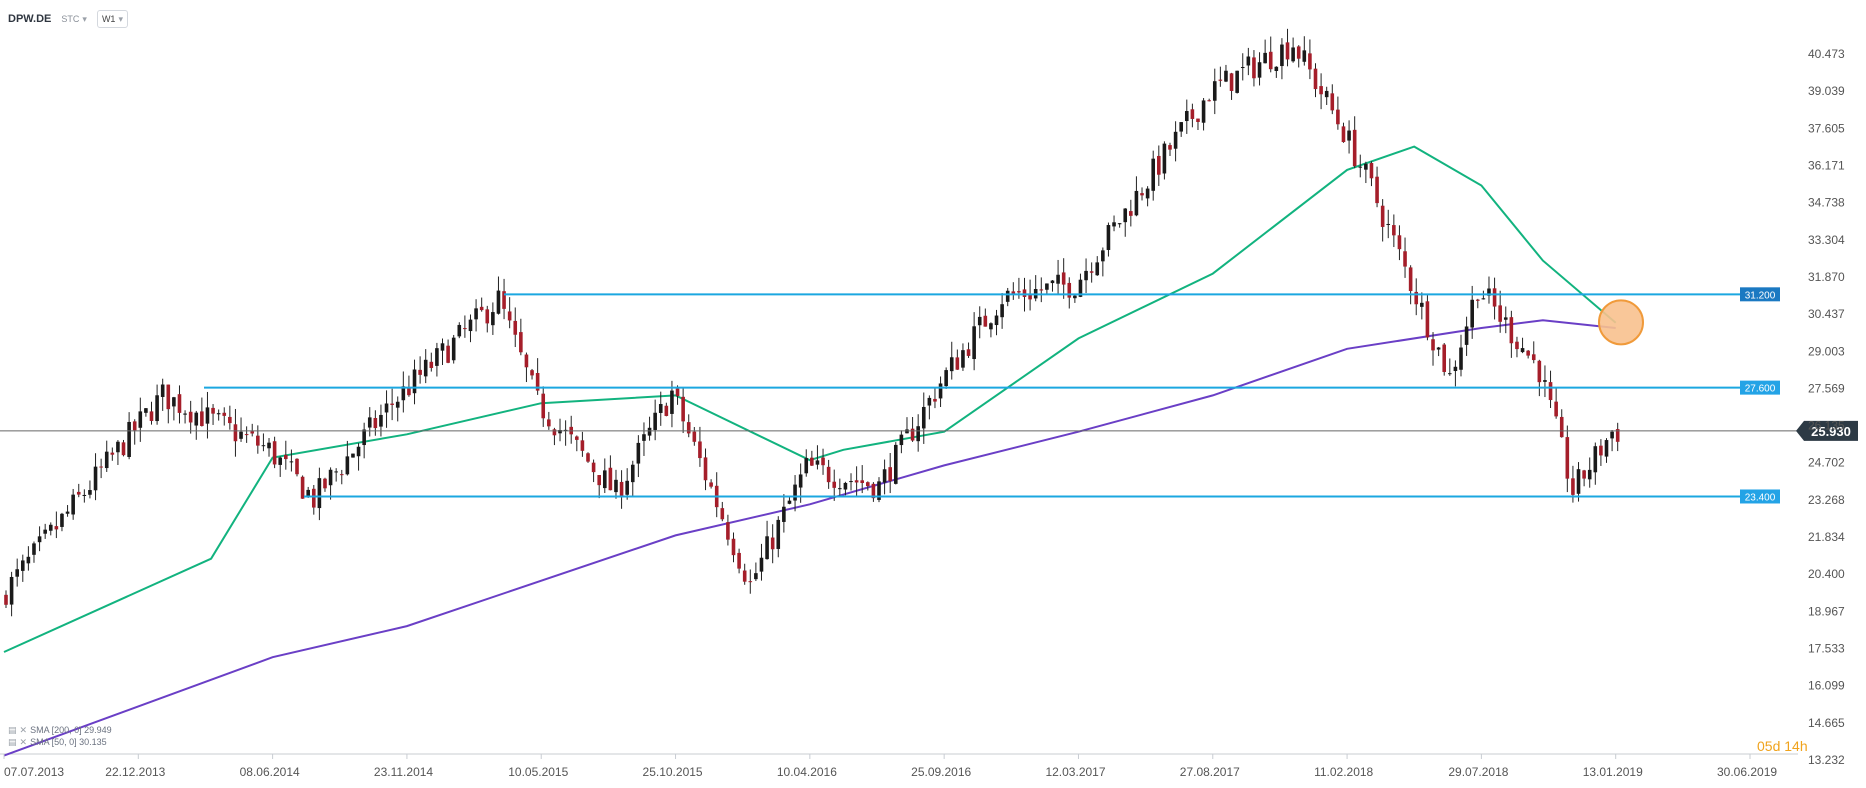 This screenshot has width=1866, height=788. I want to click on current-price-tag, so click(1827, 430).